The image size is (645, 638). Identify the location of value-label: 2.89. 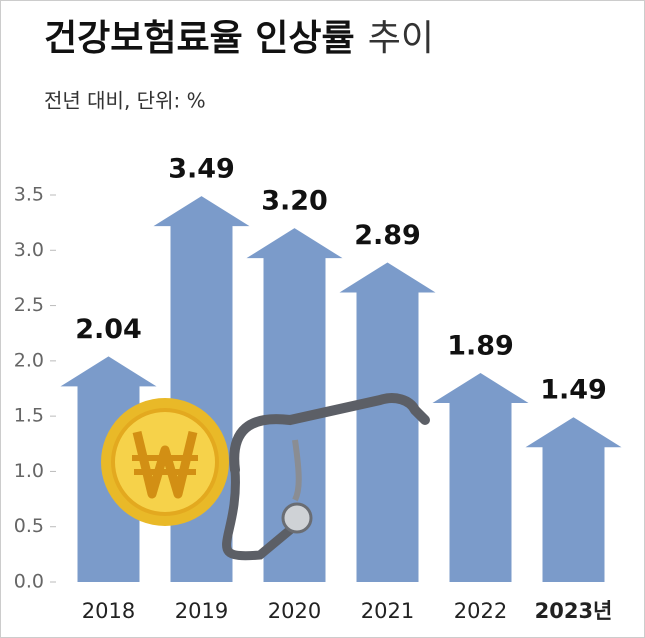
(387, 235).